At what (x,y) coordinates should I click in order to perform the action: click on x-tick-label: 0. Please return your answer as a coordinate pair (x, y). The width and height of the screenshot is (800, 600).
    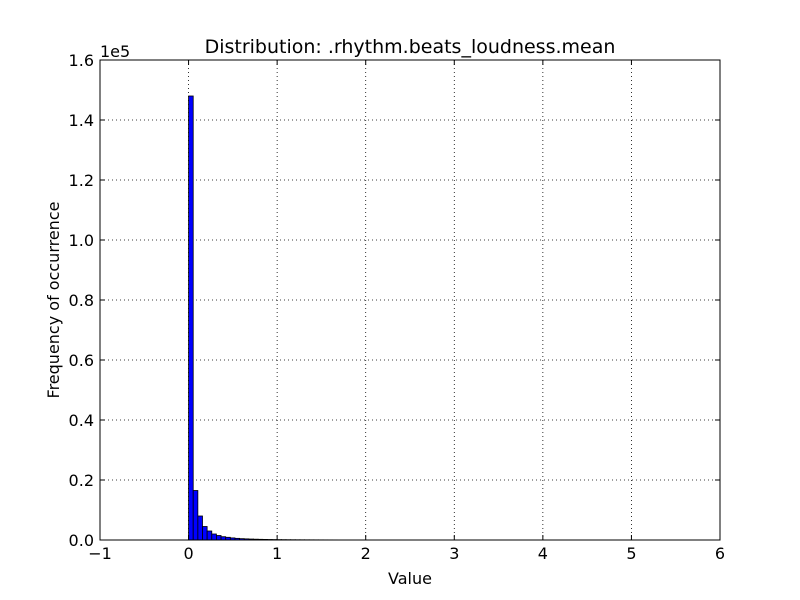
    Looking at the image, I should click on (188, 553).